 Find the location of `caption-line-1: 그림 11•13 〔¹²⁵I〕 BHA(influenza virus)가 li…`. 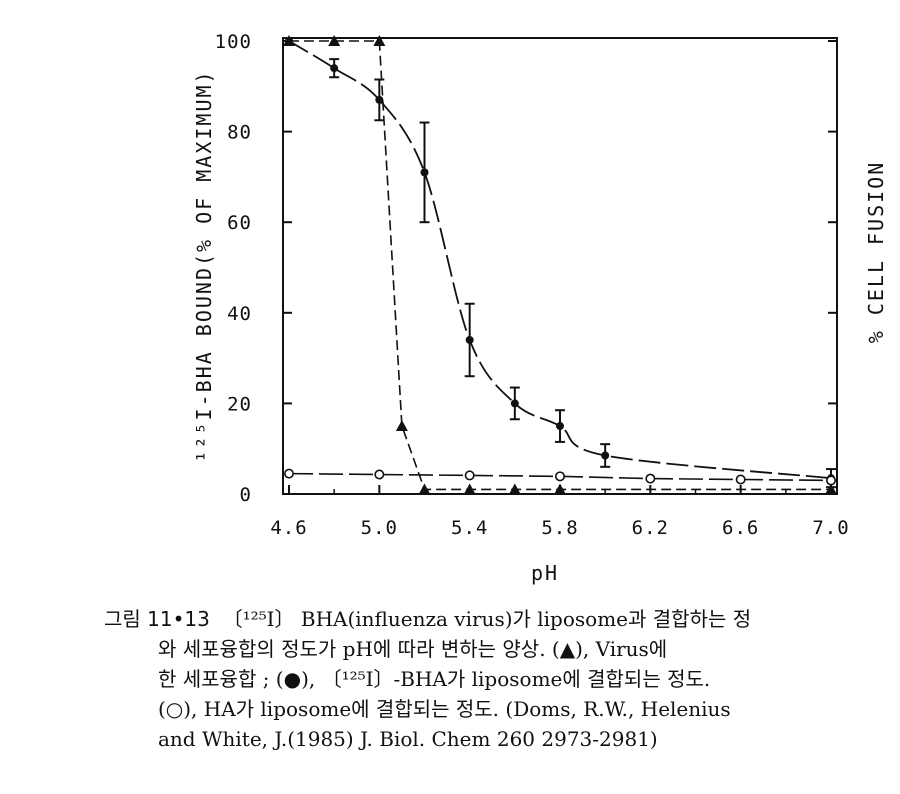

caption-line-1: 그림 11•13 〔¹²⁵I〕 BHA(influenza virus)가 li… is located at coordinates (502, 619).